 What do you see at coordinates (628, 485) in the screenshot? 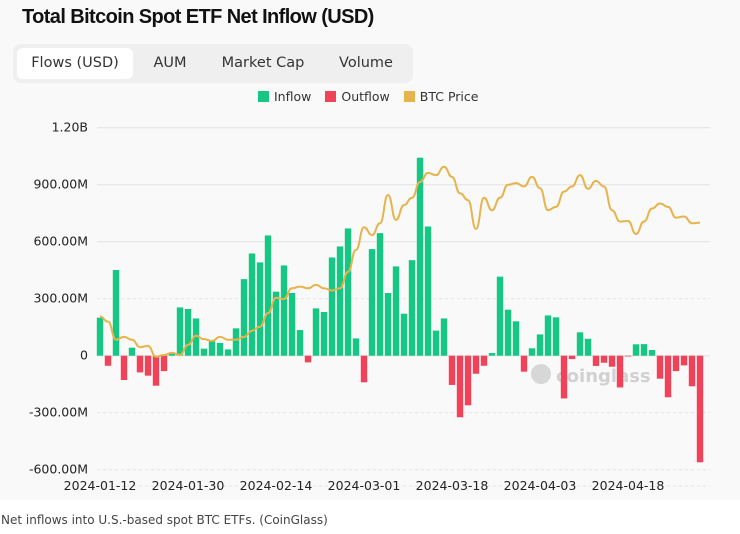
I see `x-tick-label: 2024-04-18` at bounding box center [628, 485].